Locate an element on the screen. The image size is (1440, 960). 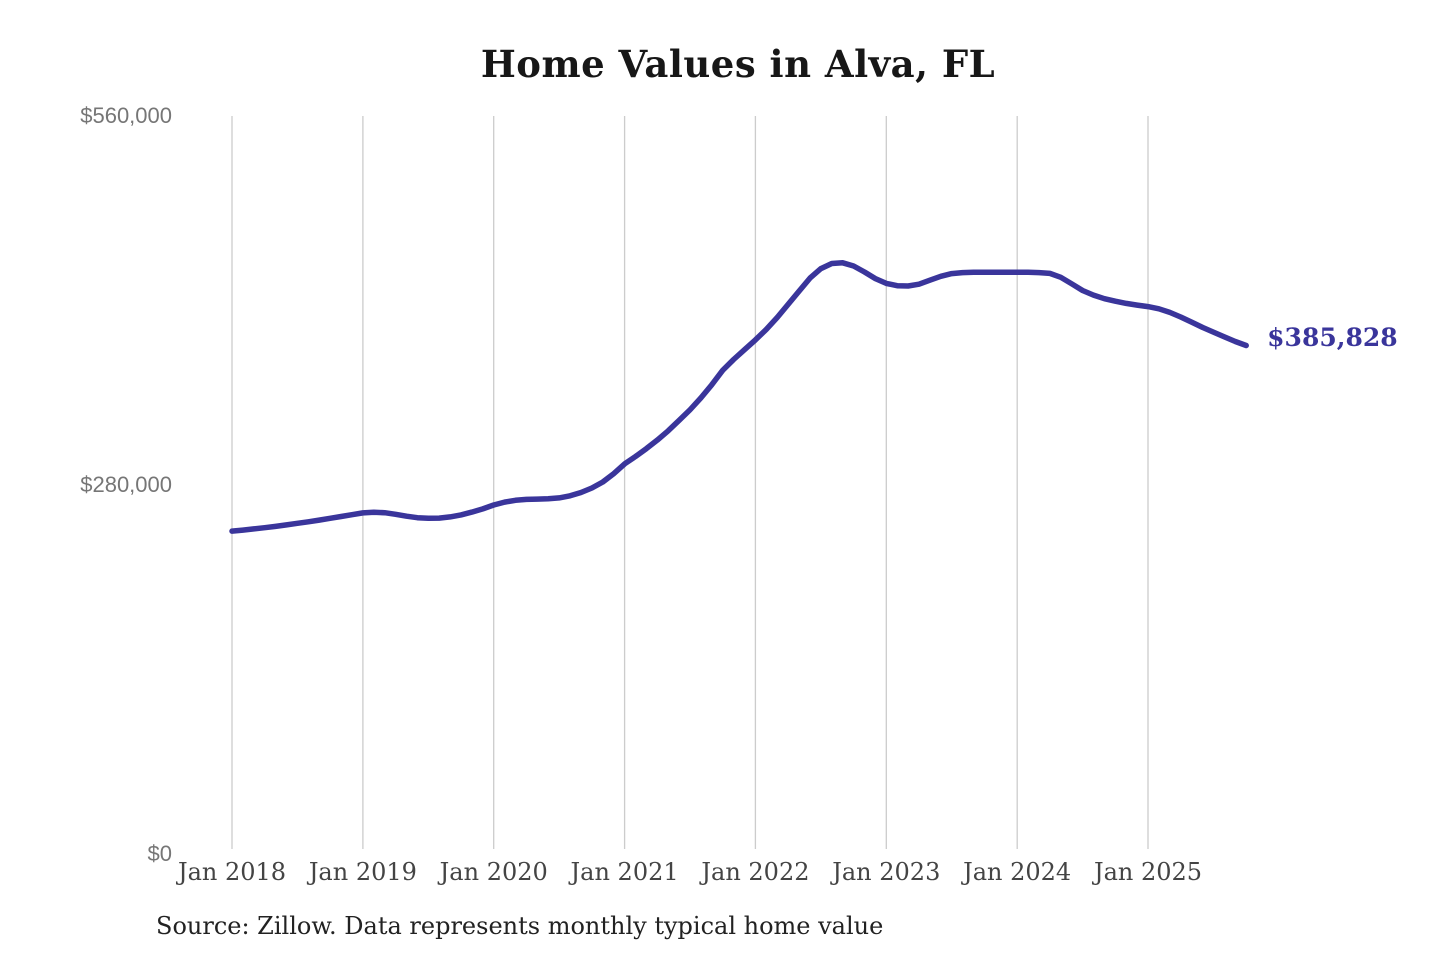
chart-title: Home Values in Alva, FL is located at coordinates (738, 64).